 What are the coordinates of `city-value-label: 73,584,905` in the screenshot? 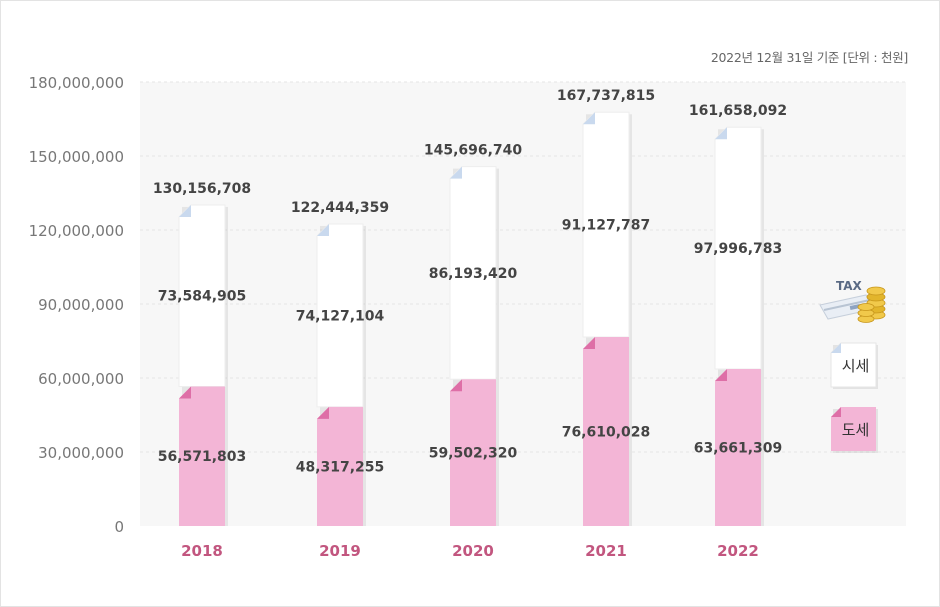 It's located at (202, 297).